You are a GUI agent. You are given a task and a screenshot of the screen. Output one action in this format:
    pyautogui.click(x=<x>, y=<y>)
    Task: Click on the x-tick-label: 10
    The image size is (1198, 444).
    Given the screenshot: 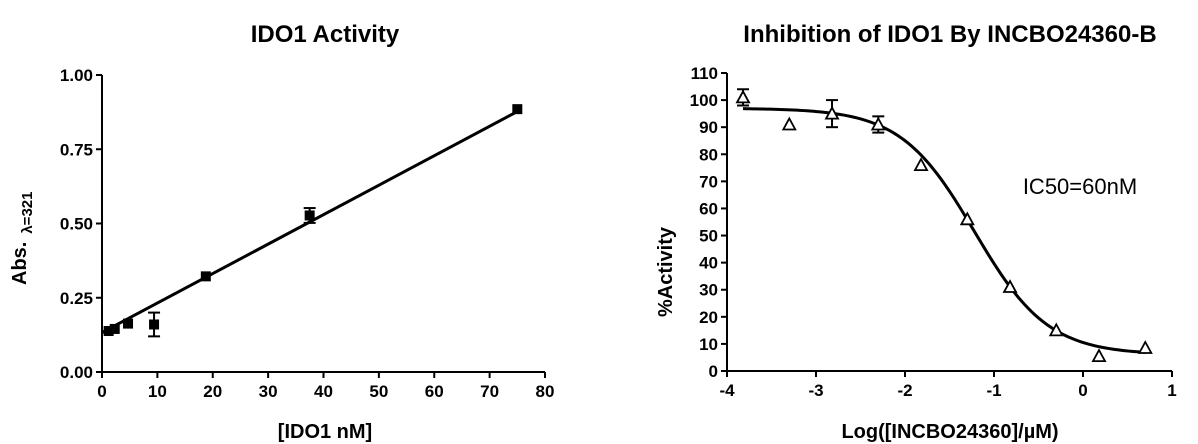 What is the action you would take?
    pyautogui.click(x=157, y=391)
    